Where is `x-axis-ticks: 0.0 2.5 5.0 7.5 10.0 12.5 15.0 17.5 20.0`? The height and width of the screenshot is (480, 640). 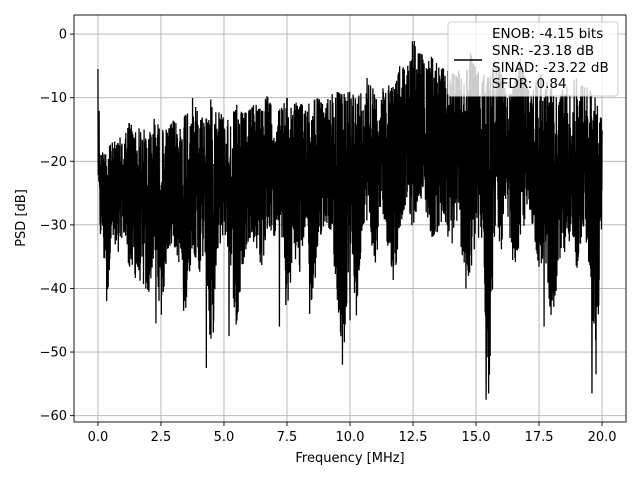
x-axis-ticks: 0.0 2.5 5.0 7.5 10.0 12.5 15.0 17.5 20.0 is located at coordinates (352, 433).